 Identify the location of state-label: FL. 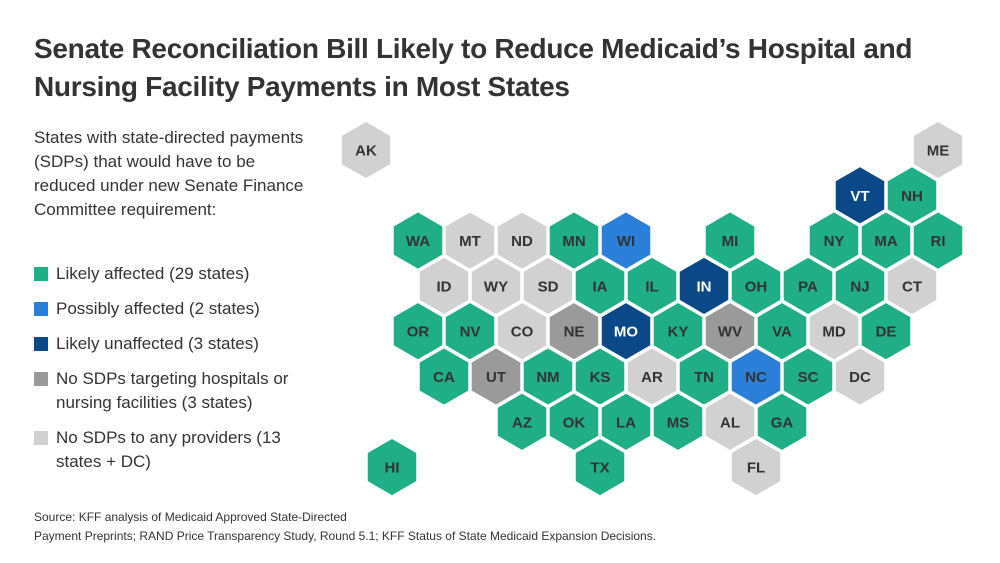
(756, 468).